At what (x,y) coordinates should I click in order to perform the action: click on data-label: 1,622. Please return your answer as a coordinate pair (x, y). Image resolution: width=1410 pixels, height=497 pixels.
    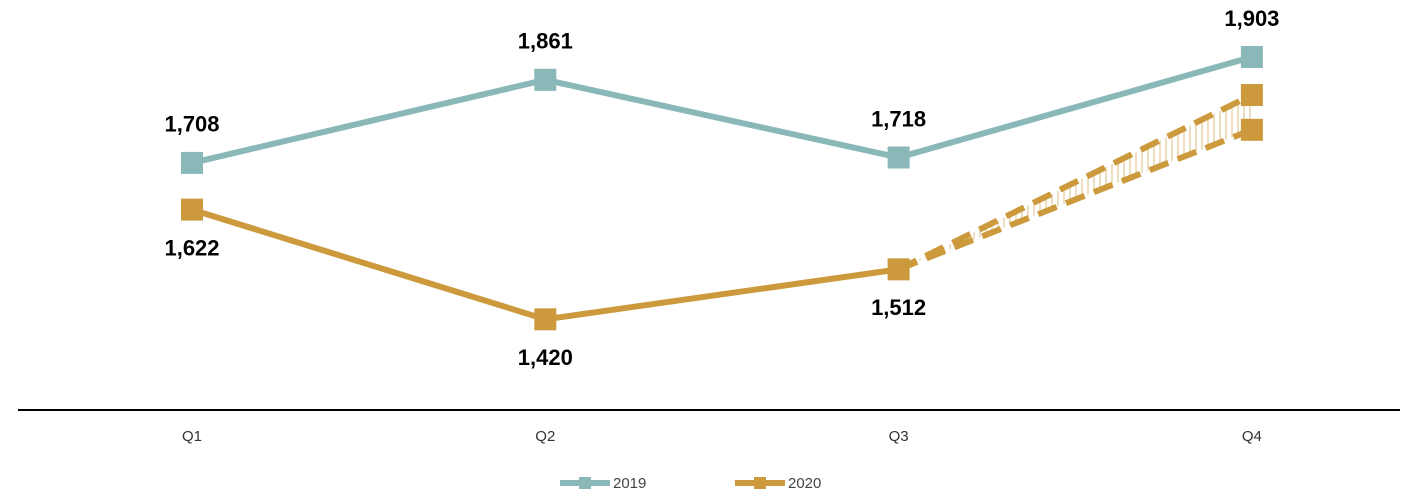
    Looking at the image, I should click on (191, 247).